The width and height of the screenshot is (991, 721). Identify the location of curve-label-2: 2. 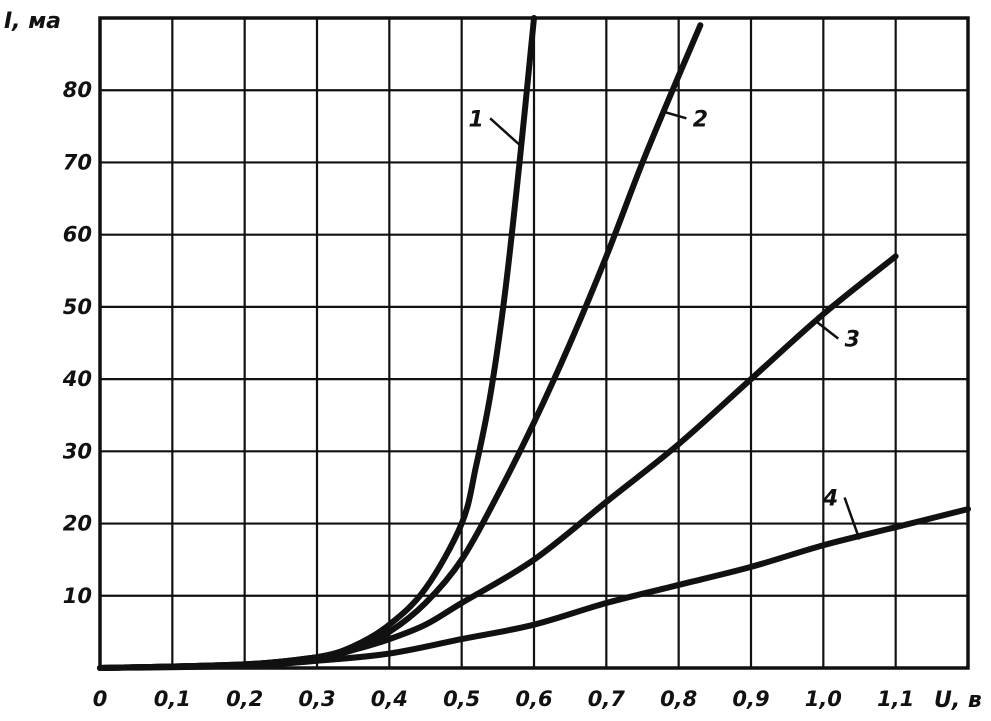
(700, 119).